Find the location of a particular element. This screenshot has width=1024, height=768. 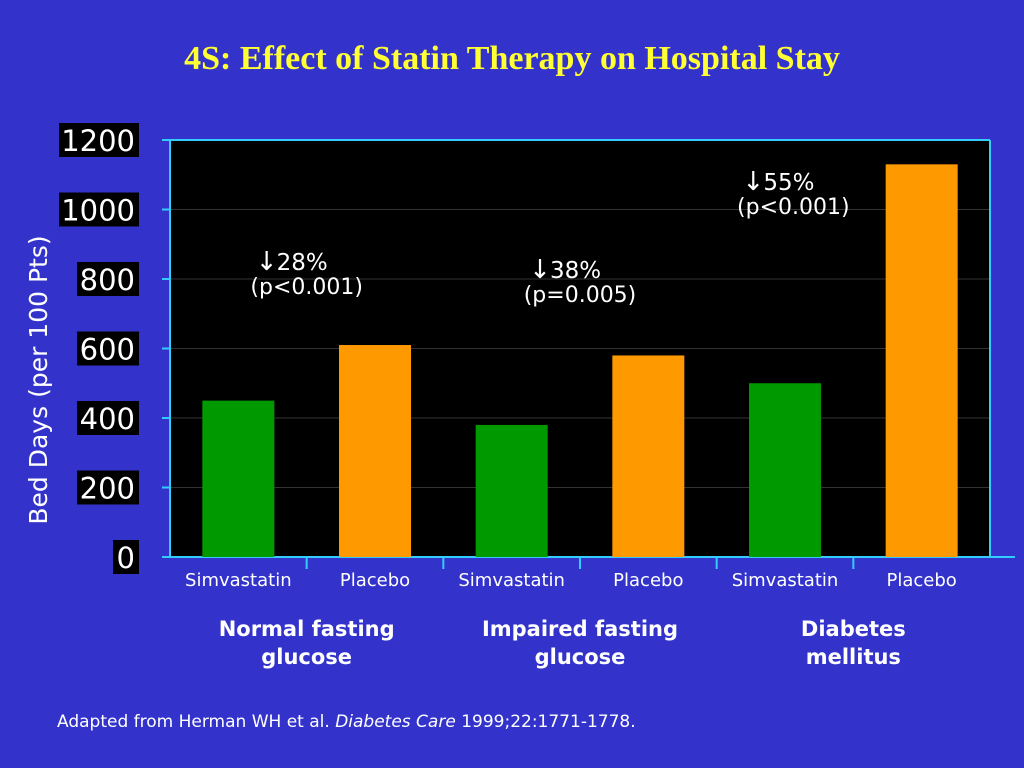

citation-prefix: Adapted from Herman WH et al. is located at coordinates (196, 722).